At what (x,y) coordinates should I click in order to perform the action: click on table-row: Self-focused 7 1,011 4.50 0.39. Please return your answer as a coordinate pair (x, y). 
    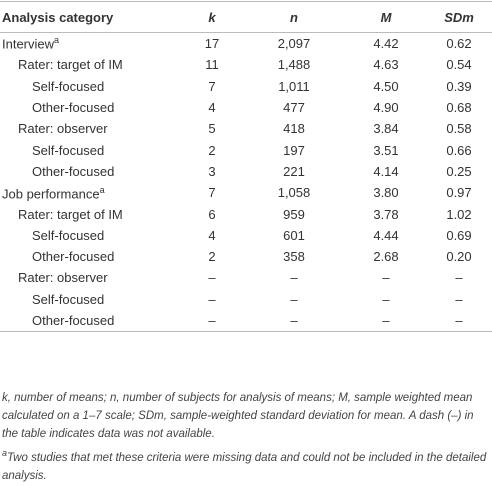
    Looking at the image, I should click on (246, 86).